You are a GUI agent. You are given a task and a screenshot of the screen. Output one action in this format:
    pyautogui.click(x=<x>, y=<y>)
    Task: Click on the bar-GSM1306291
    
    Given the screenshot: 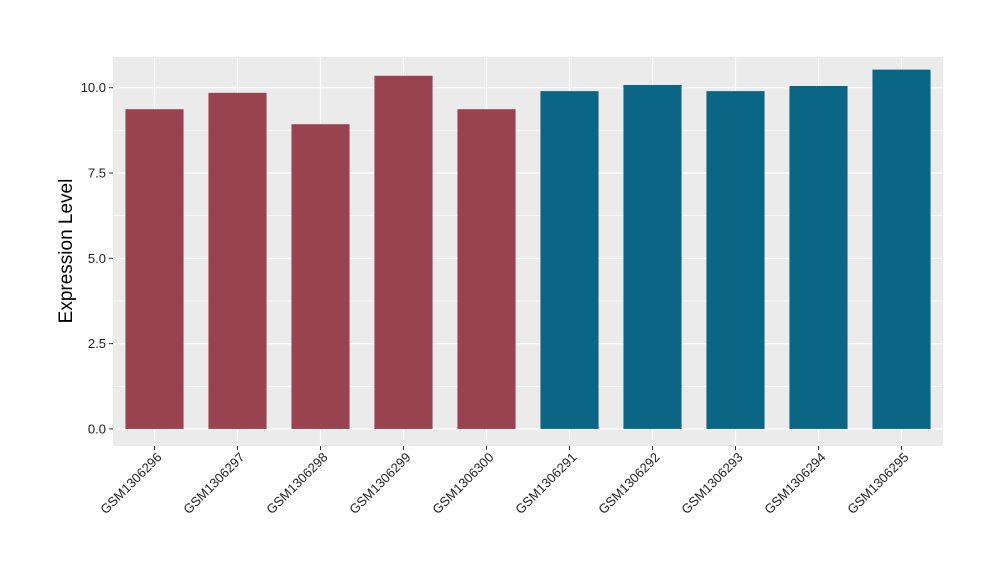 What is the action you would take?
    pyautogui.click(x=569, y=260)
    